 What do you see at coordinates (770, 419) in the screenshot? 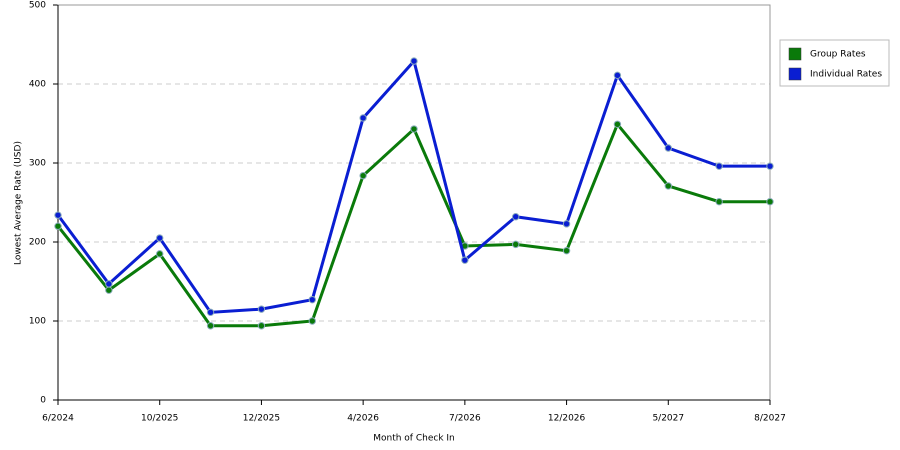
I see `x-tick-label: 8/2027` at bounding box center [770, 419].